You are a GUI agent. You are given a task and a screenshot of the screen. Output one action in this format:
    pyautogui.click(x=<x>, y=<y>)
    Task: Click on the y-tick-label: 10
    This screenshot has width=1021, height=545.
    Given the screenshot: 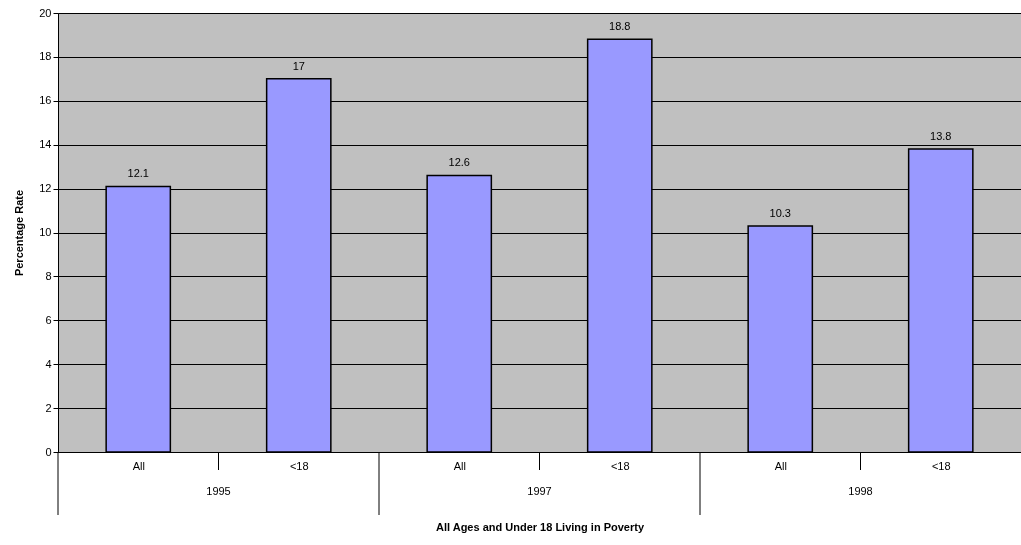 What is the action you would take?
    pyautogui.click(x=45, y=232)
    